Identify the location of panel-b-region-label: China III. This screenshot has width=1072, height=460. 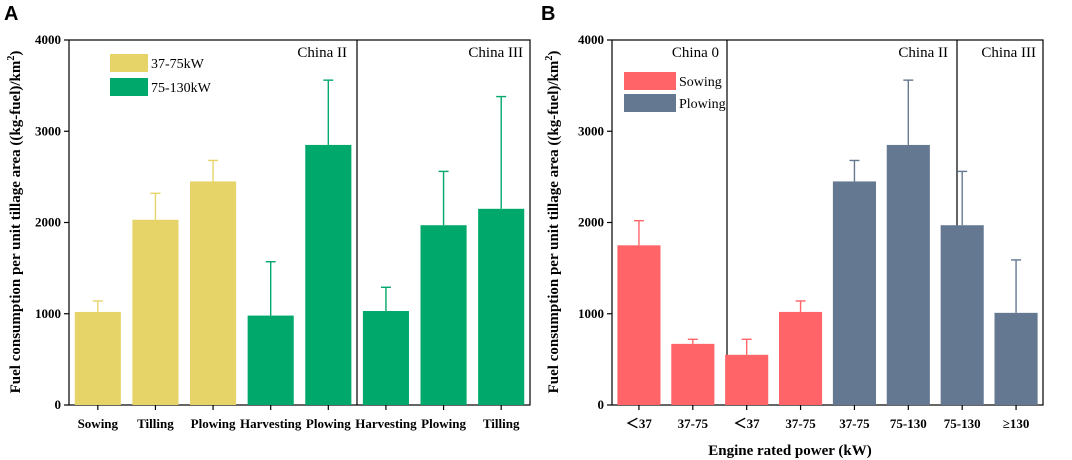
(1008, 53).